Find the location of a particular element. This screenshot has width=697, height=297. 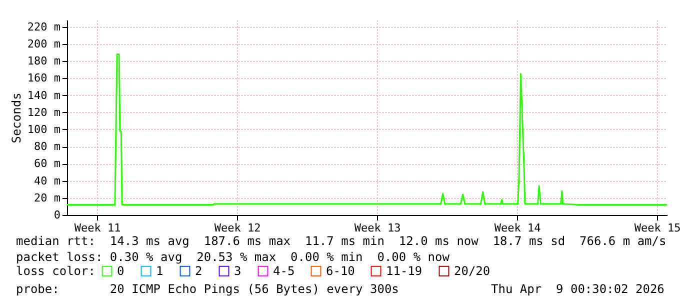

y-tick-label: 220 m is located at coordinates (44, 27).